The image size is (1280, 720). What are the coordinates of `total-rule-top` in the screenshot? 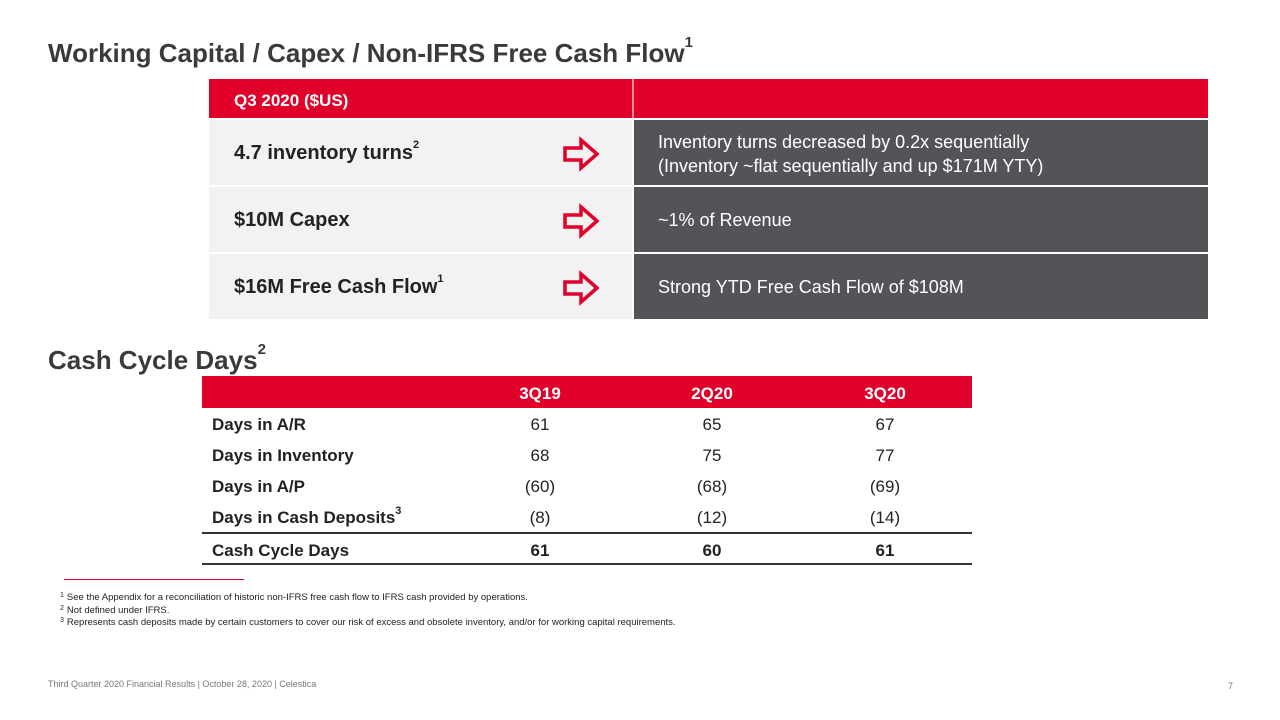 It's located at (587, 533).